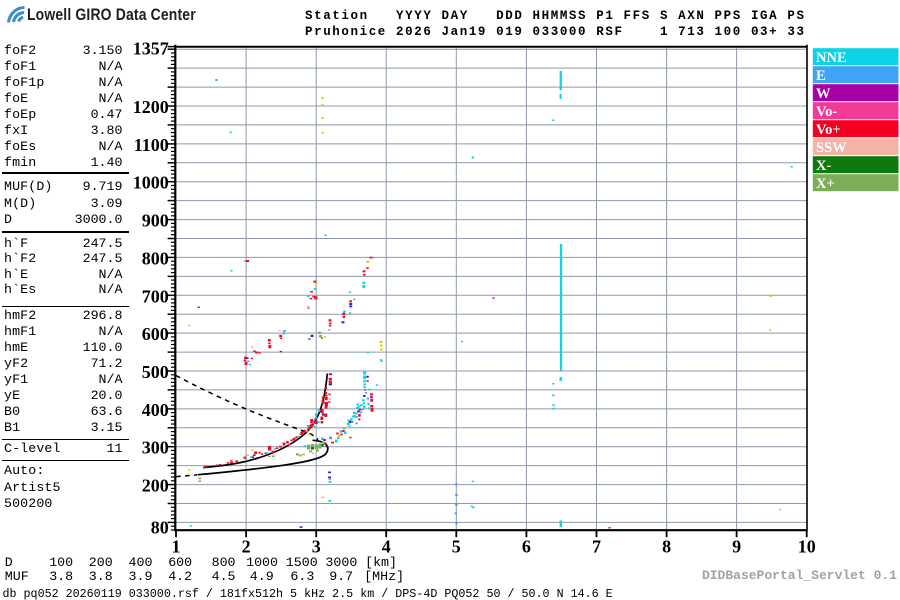  What do you see at coordinates (828, 130) in the screenshot?
I see `svg-text: Vo+` at bounding box center [828, 130].